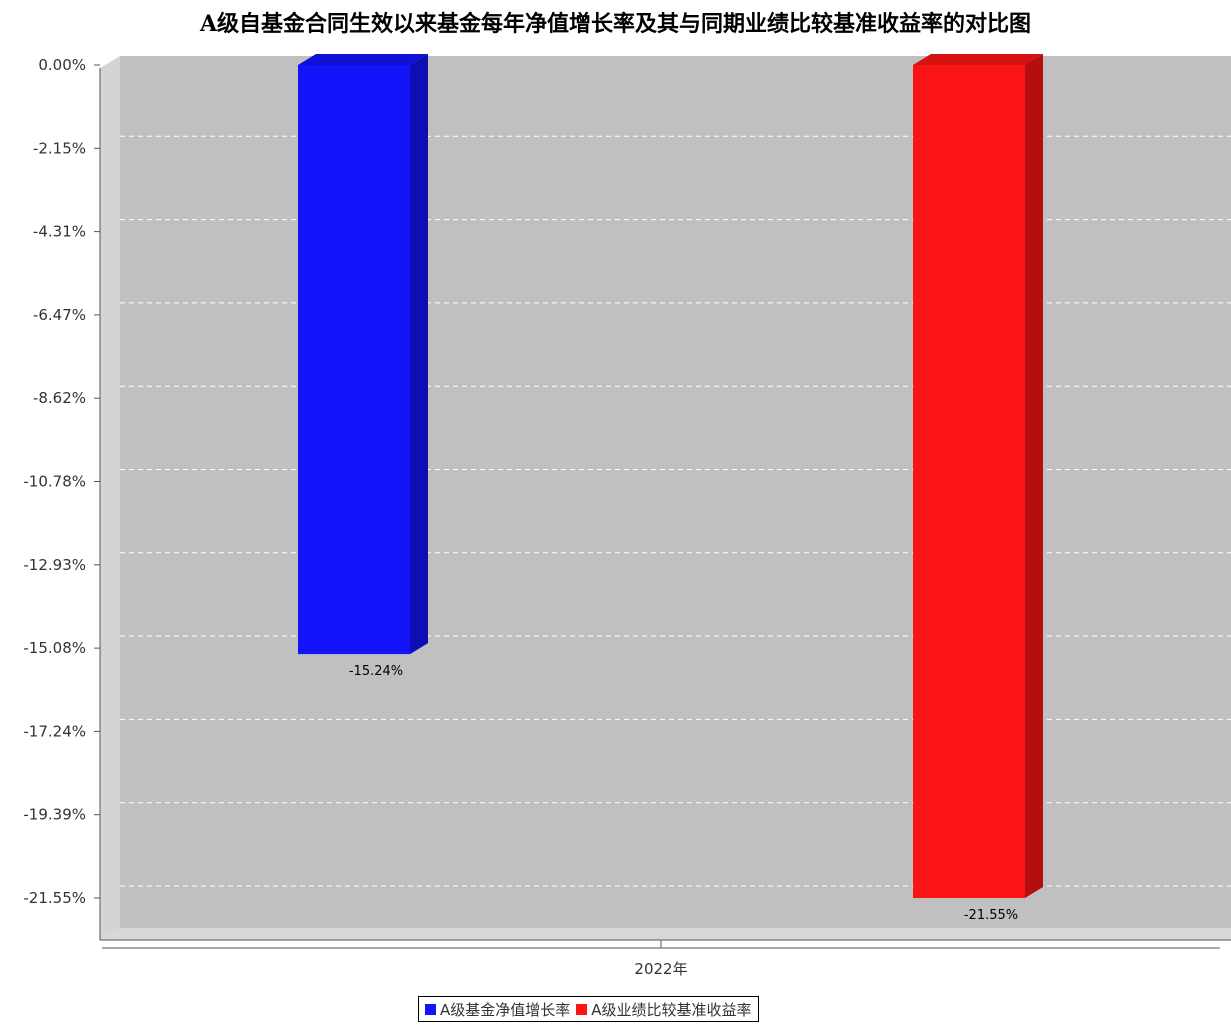  I want to click on y-tick-label: -10.78%, so click(54, 482).